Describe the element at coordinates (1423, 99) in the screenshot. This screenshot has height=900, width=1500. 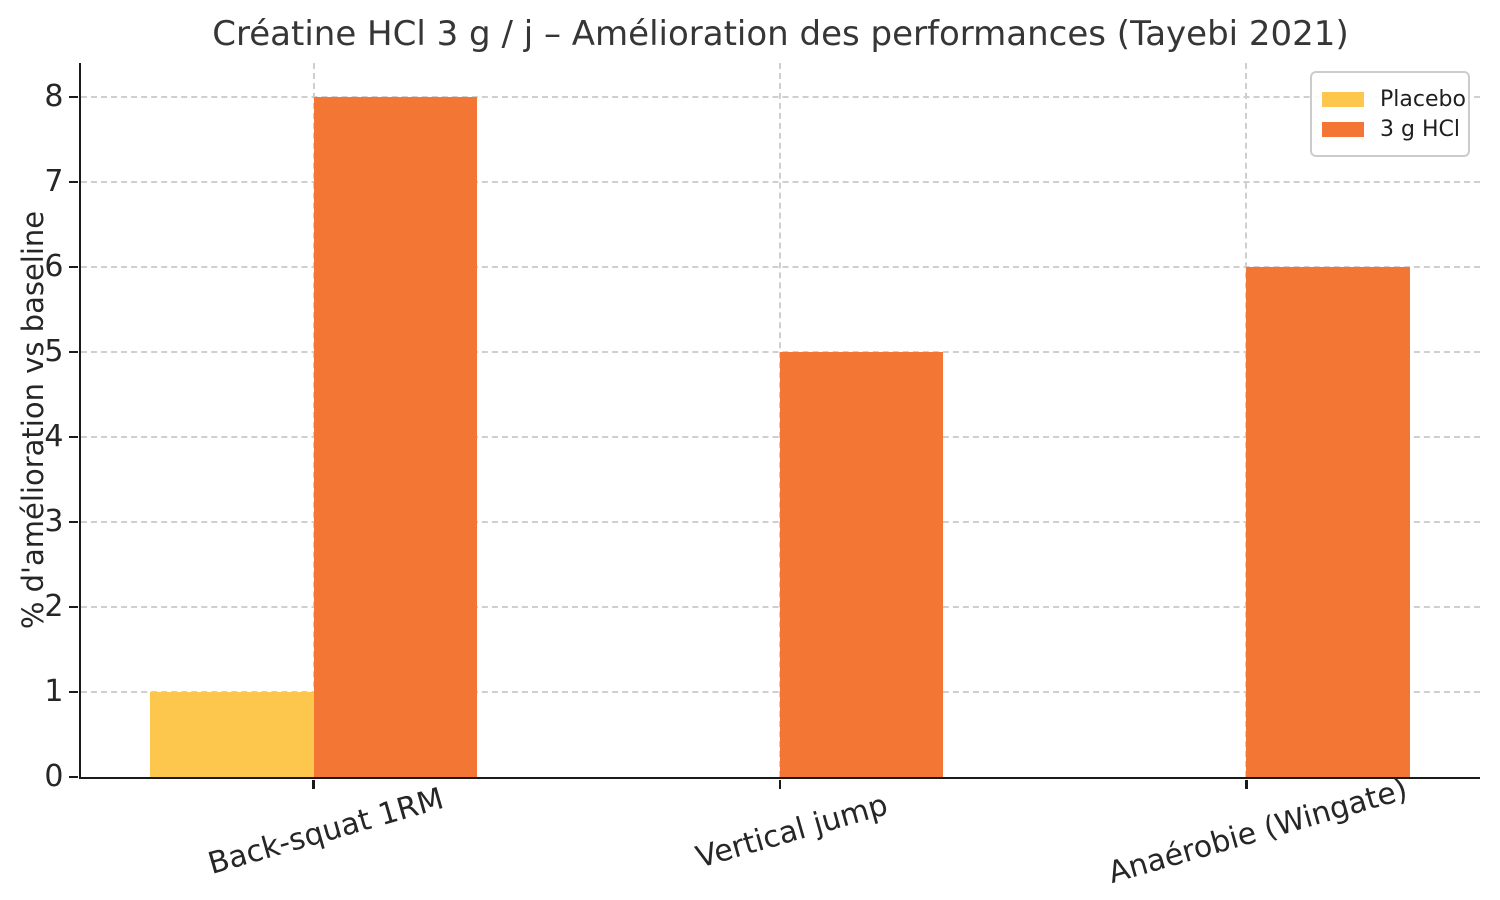
I see `legend-label-placebo: Placebo` at that location.